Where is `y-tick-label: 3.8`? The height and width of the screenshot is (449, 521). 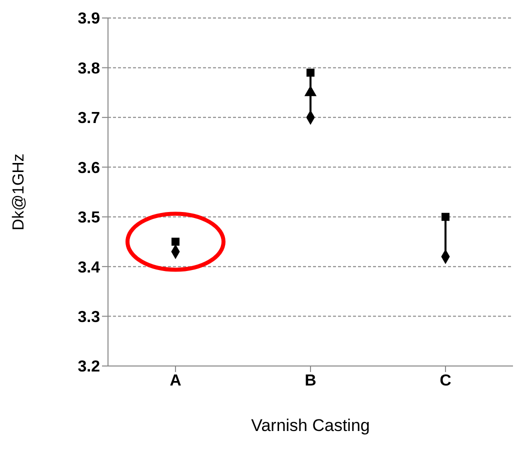 y-tick-label: 3.8 is located at coordinates (89, 69).